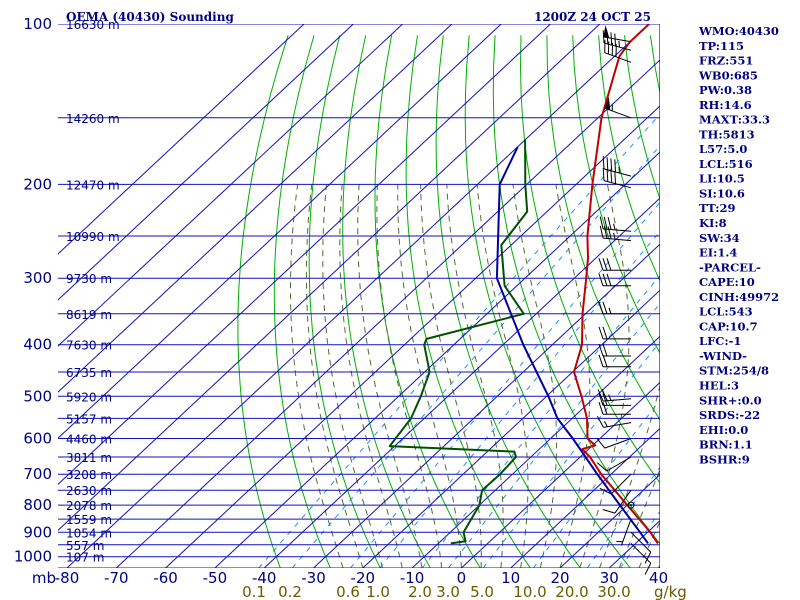  I want to click on index-value: HEL:3, so click(719, 385).